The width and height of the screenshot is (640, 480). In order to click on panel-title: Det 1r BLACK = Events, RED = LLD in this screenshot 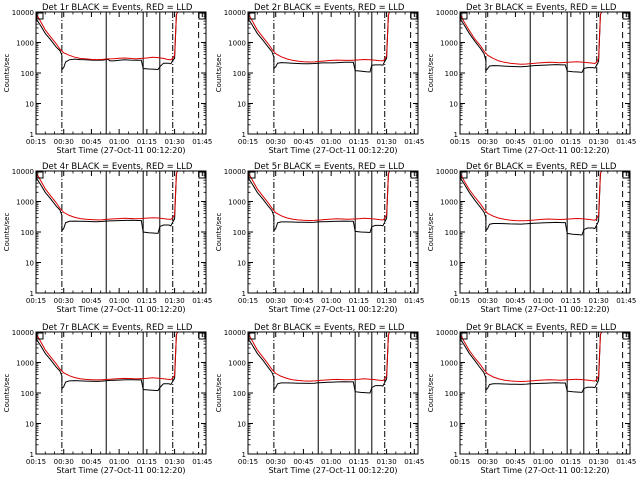, I will do `click(117, 8)`.